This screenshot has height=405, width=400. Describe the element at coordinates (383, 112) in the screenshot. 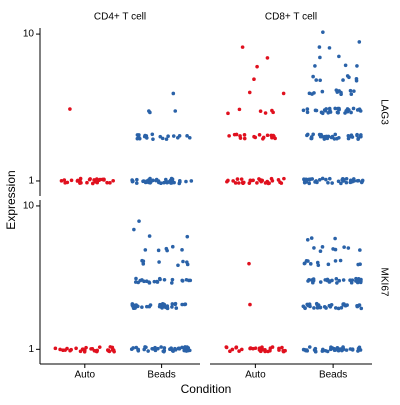

I see `row-title: LAG3` at that location.